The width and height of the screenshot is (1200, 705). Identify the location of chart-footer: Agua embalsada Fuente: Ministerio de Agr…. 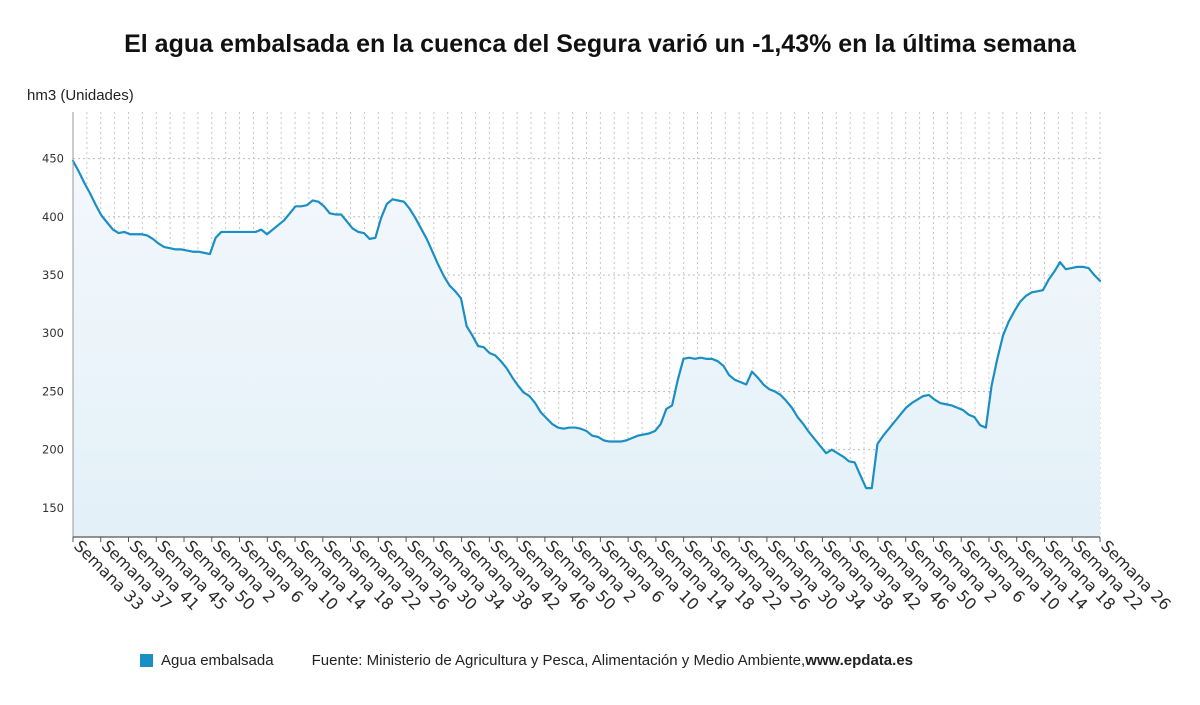
(526, 660).